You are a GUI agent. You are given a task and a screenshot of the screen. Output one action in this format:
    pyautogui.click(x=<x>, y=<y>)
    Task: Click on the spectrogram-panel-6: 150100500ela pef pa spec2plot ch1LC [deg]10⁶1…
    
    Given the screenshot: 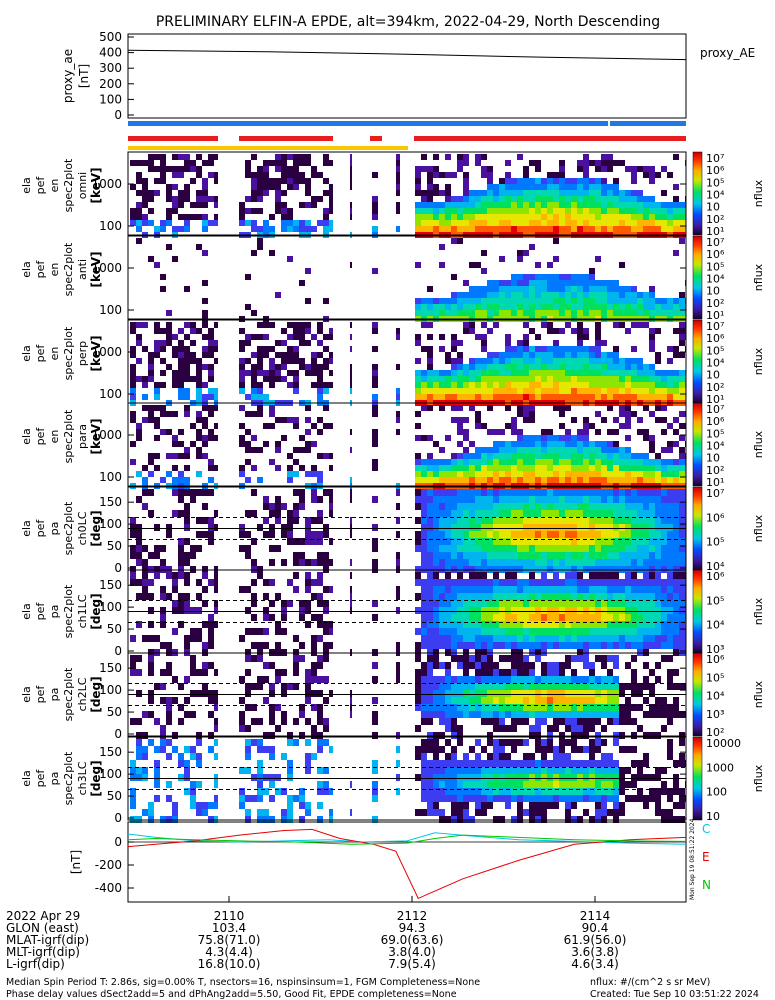 What is the action you would take?
    pyautogui.click(x=392, y=614)
    